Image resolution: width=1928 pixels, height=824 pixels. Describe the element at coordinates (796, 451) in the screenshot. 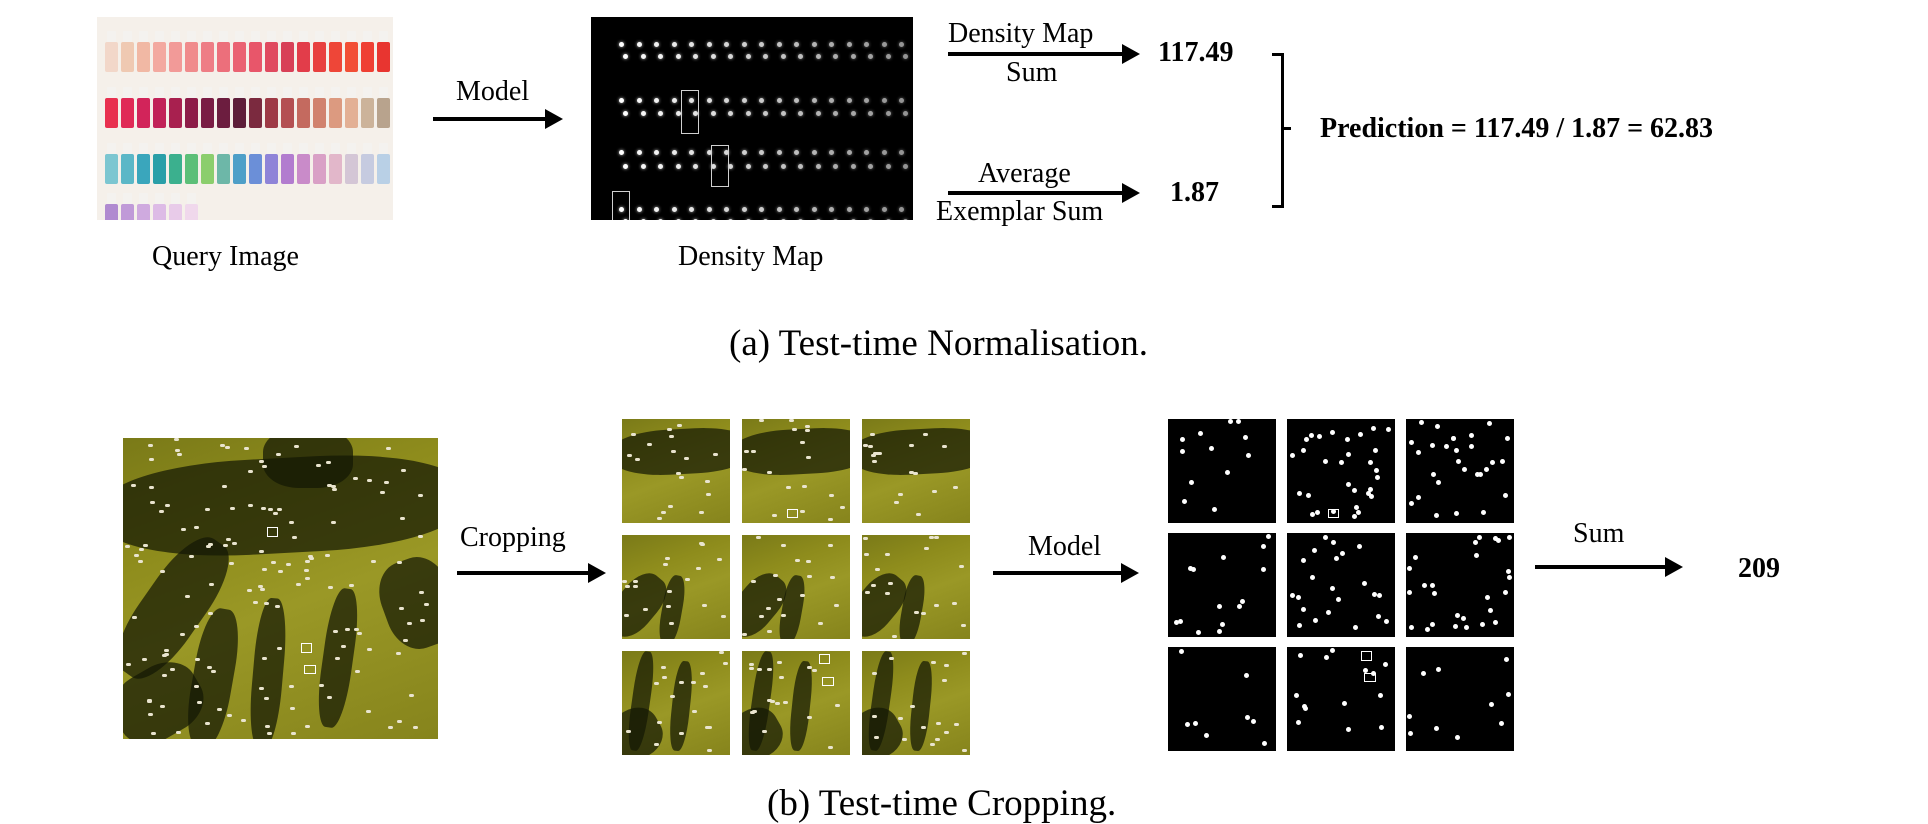

I see `tree-shadow` at that location.